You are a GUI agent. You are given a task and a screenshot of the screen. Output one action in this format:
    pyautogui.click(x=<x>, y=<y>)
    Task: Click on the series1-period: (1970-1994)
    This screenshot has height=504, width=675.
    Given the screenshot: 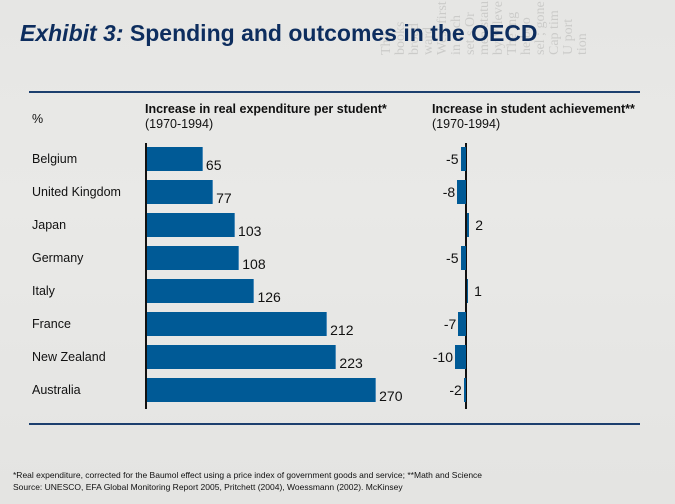 What is the action you would take?
    pyautogui.click(x=179, y=124)
    